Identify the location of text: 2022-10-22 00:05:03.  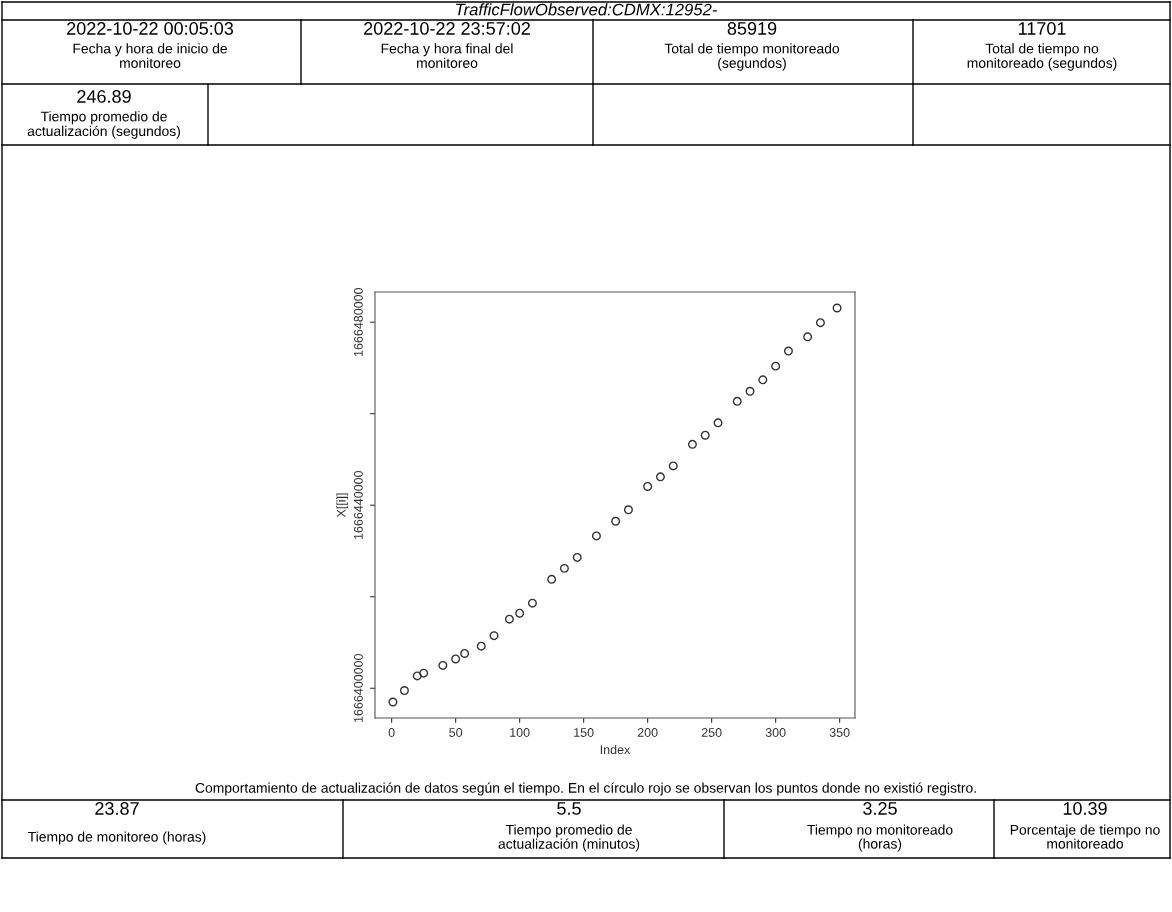
(150, 28).